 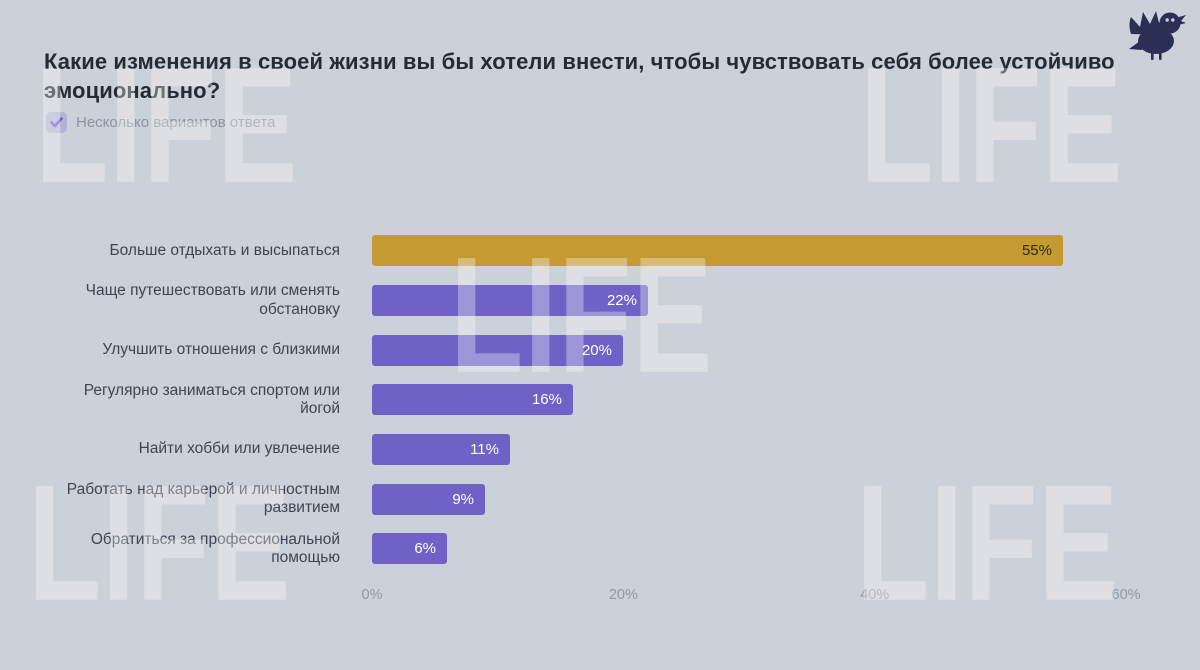 I want to click on bar-value-label: 9%, so click(x=463, y=499).